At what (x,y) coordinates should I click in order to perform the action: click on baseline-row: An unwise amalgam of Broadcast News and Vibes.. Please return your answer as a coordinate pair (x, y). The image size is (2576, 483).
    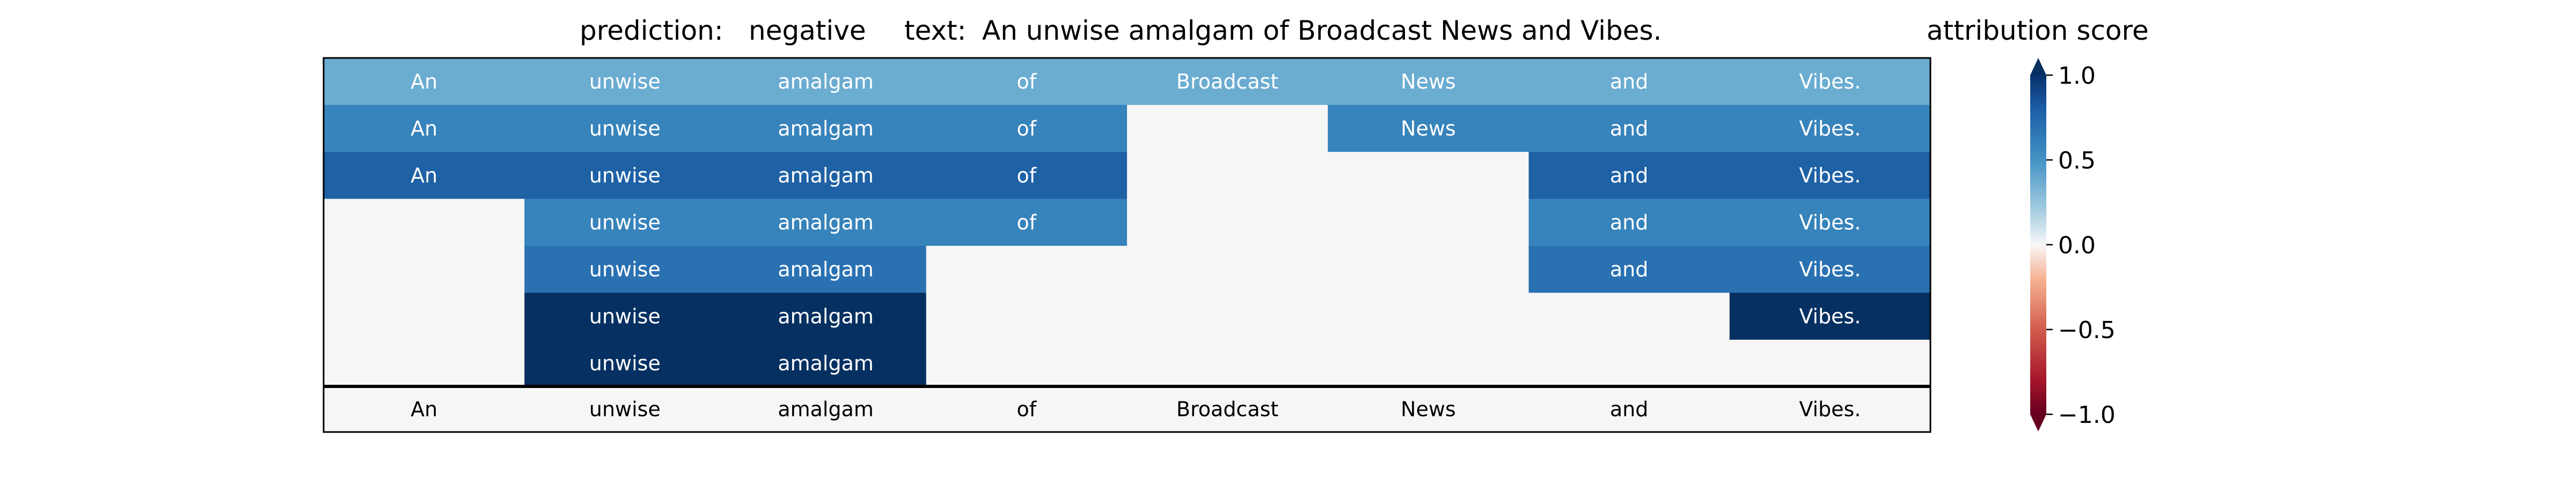
    Looking at the image, I should click on (1127, 409).